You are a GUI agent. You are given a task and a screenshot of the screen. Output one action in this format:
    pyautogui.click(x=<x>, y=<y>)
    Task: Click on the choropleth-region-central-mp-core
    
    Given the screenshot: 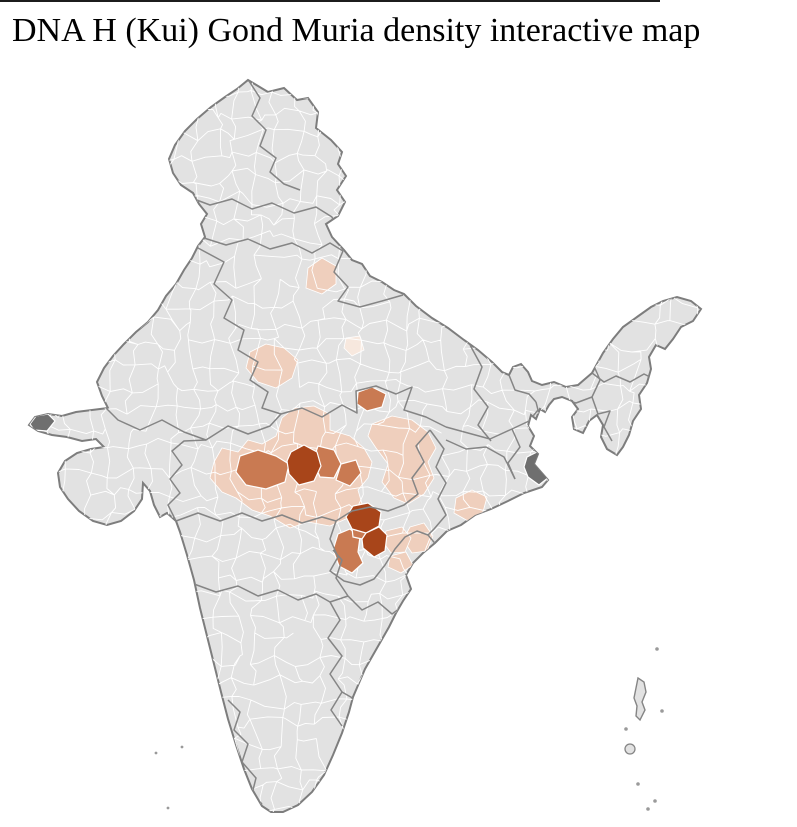 What is the action you would take?
    pyautogui.click(x=304, y=465)
    